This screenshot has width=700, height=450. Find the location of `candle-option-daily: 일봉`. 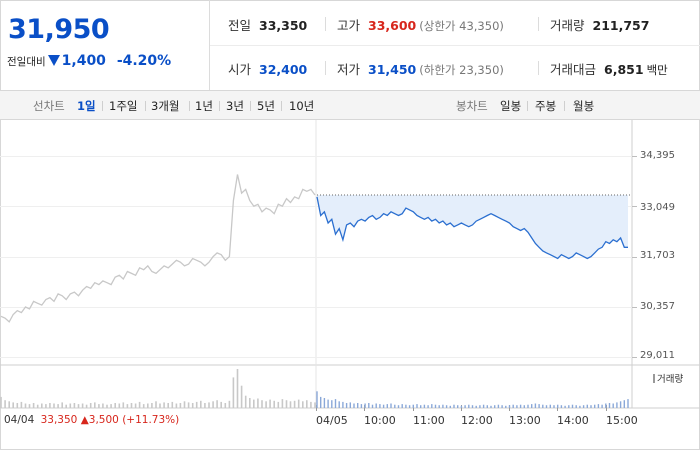

candle-option-daily: 일봉 is located at coordinates (511, 106).